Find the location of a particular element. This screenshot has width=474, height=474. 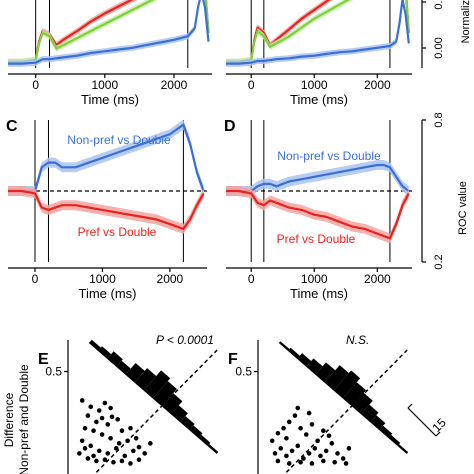

series-band-blue is located at coordinates (108, 33).